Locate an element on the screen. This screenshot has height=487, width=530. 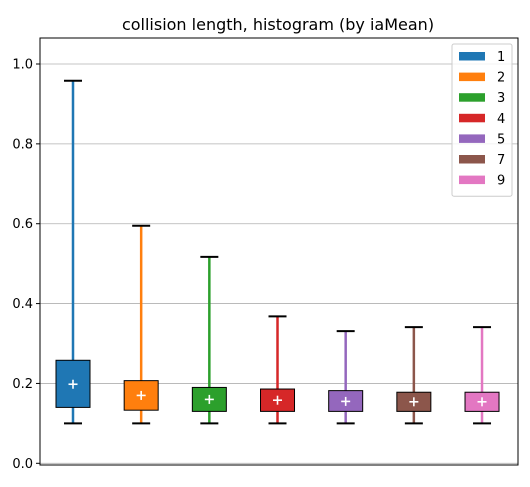
legend-label-4: 4 is located at coordinates (501, 119).